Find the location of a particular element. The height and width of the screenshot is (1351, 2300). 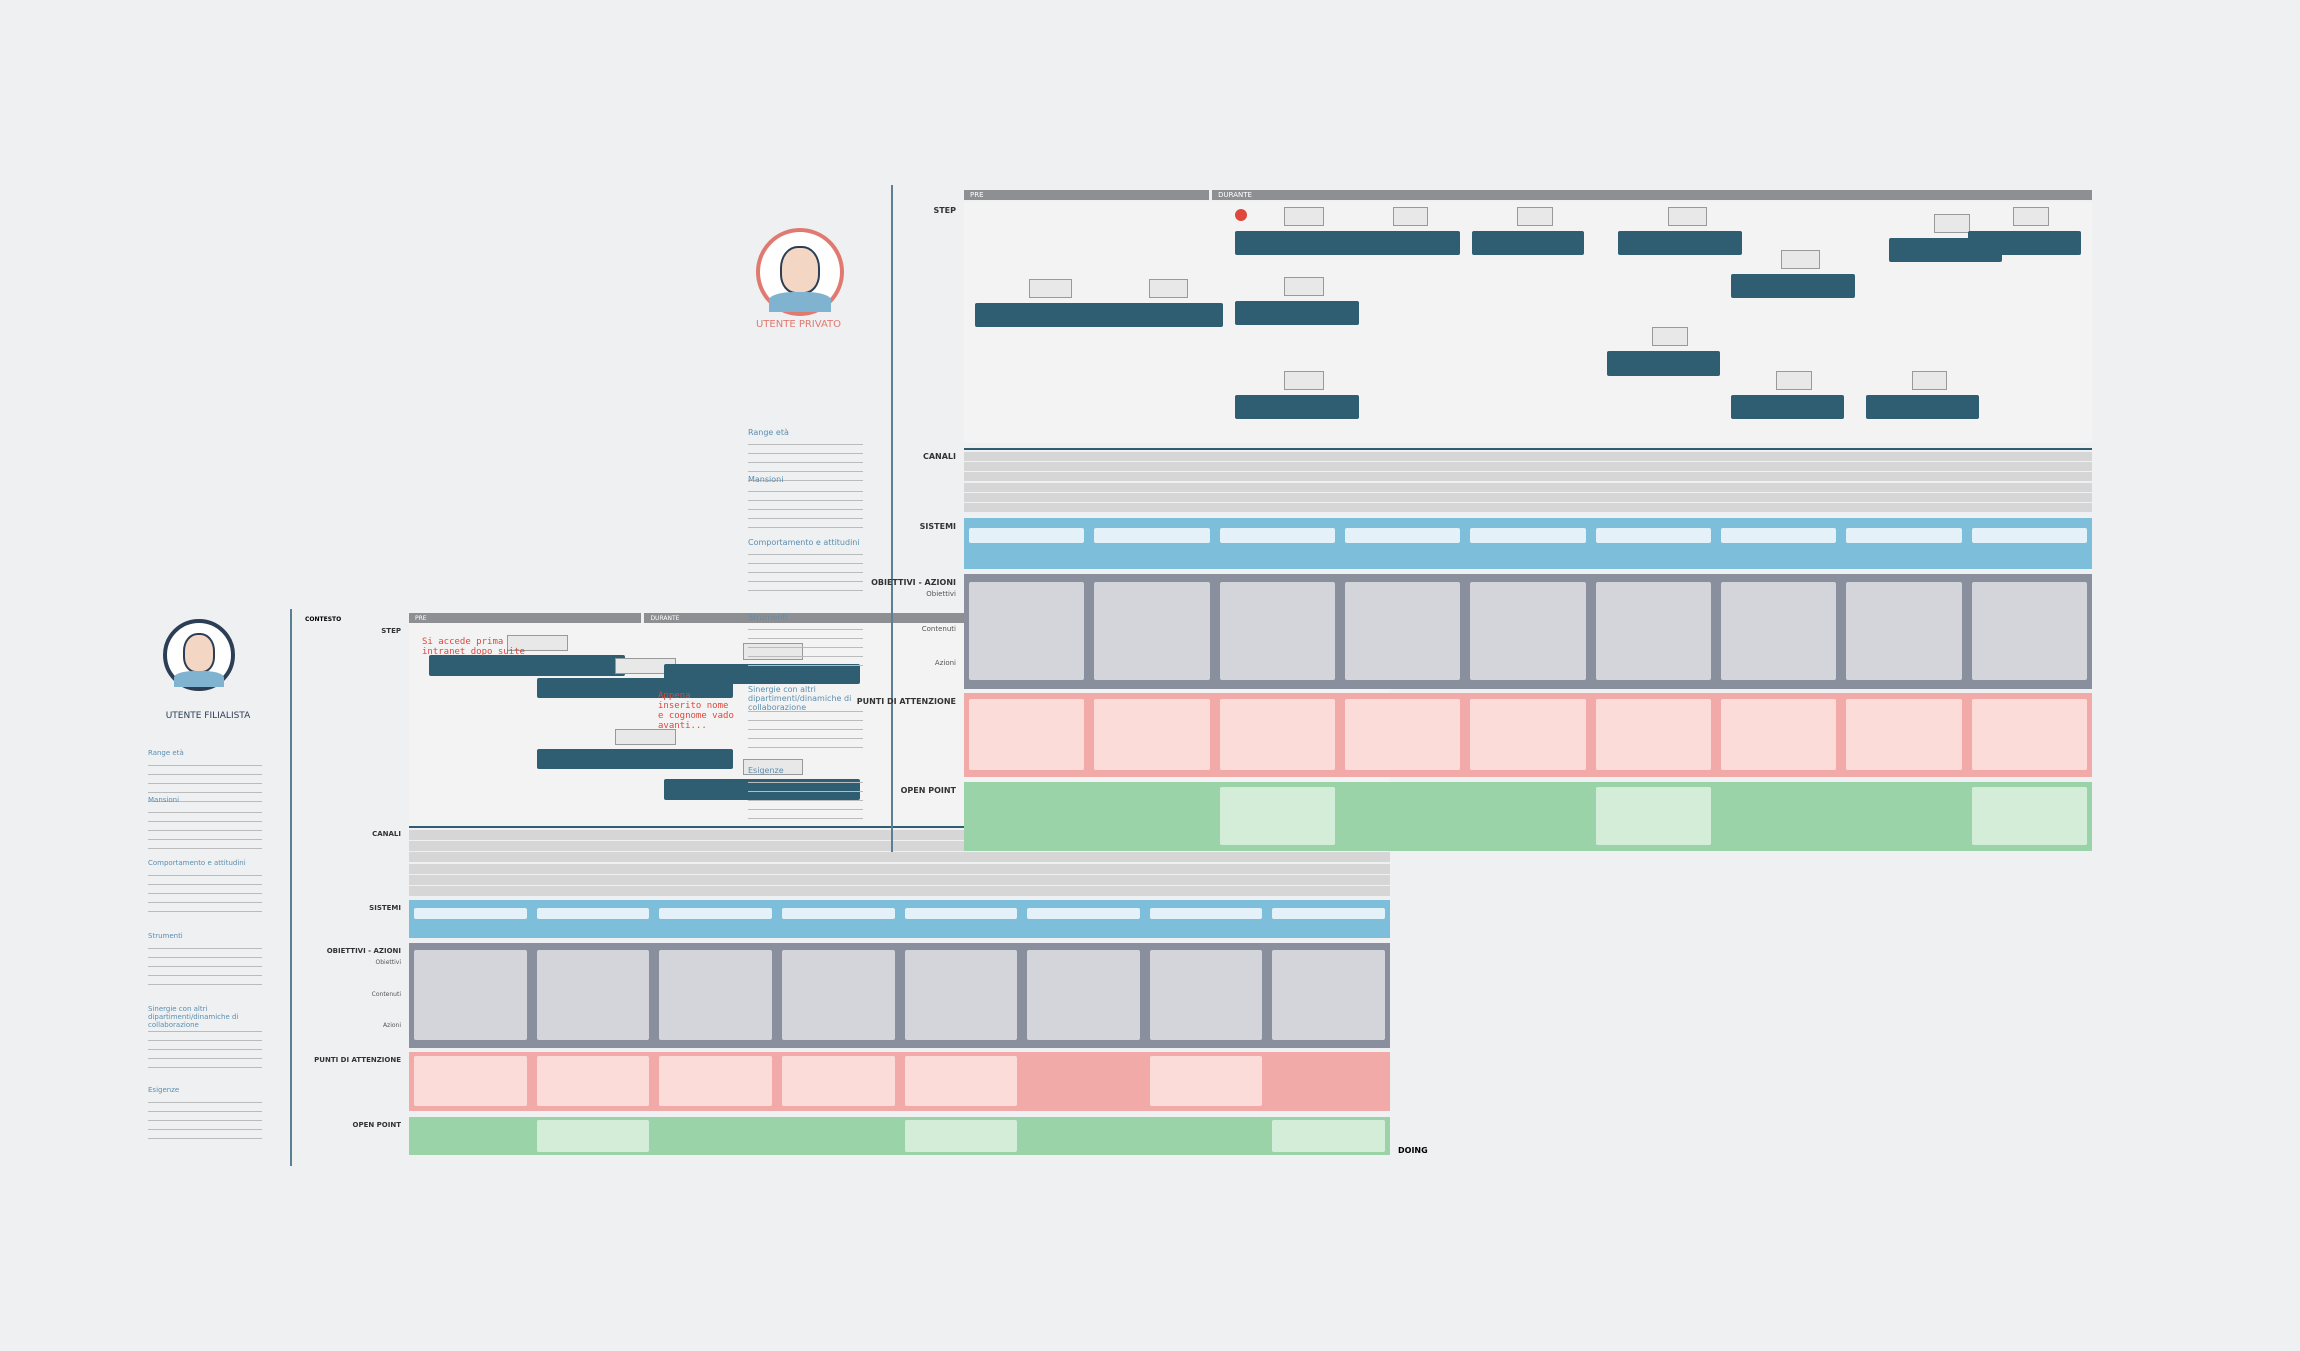

profile-heading: Range età is located at coordinates (768, 432).